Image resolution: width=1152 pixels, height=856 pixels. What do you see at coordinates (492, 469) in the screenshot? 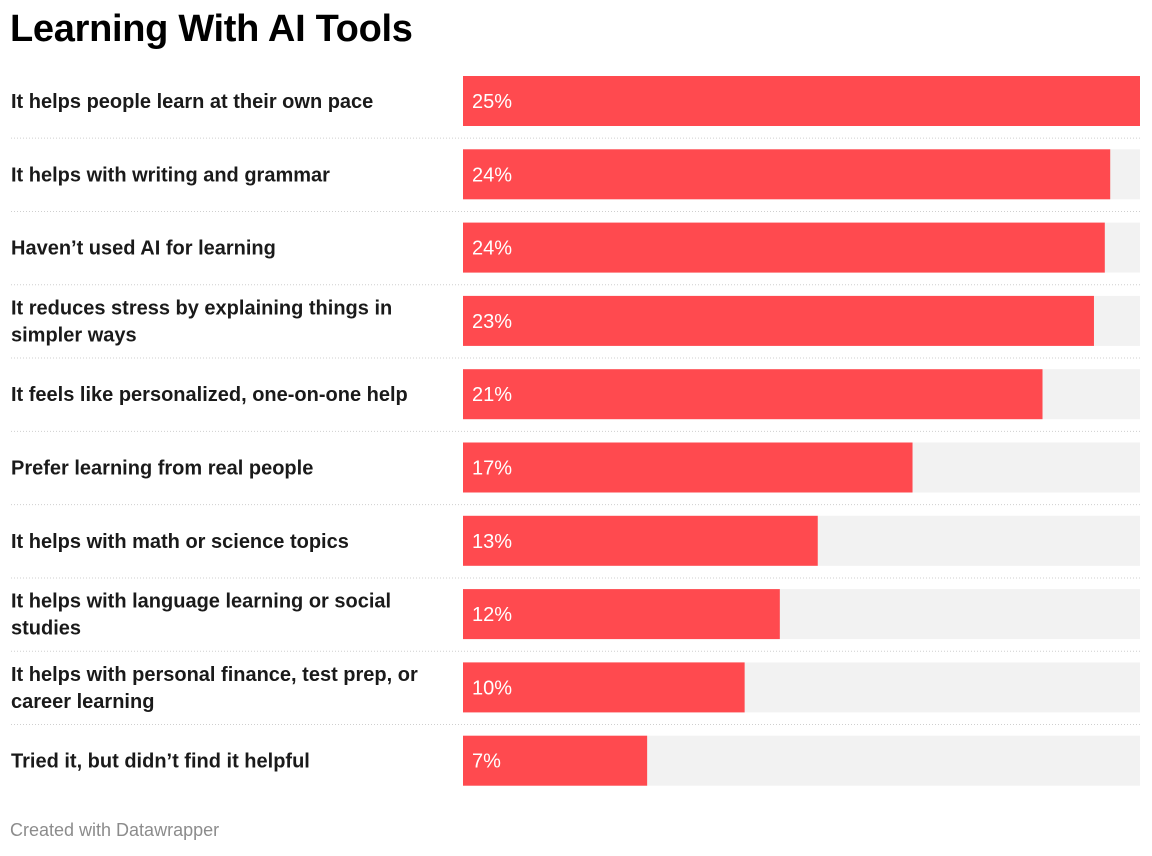
I see `value-label: 17%` at bounding box center [492, 469].